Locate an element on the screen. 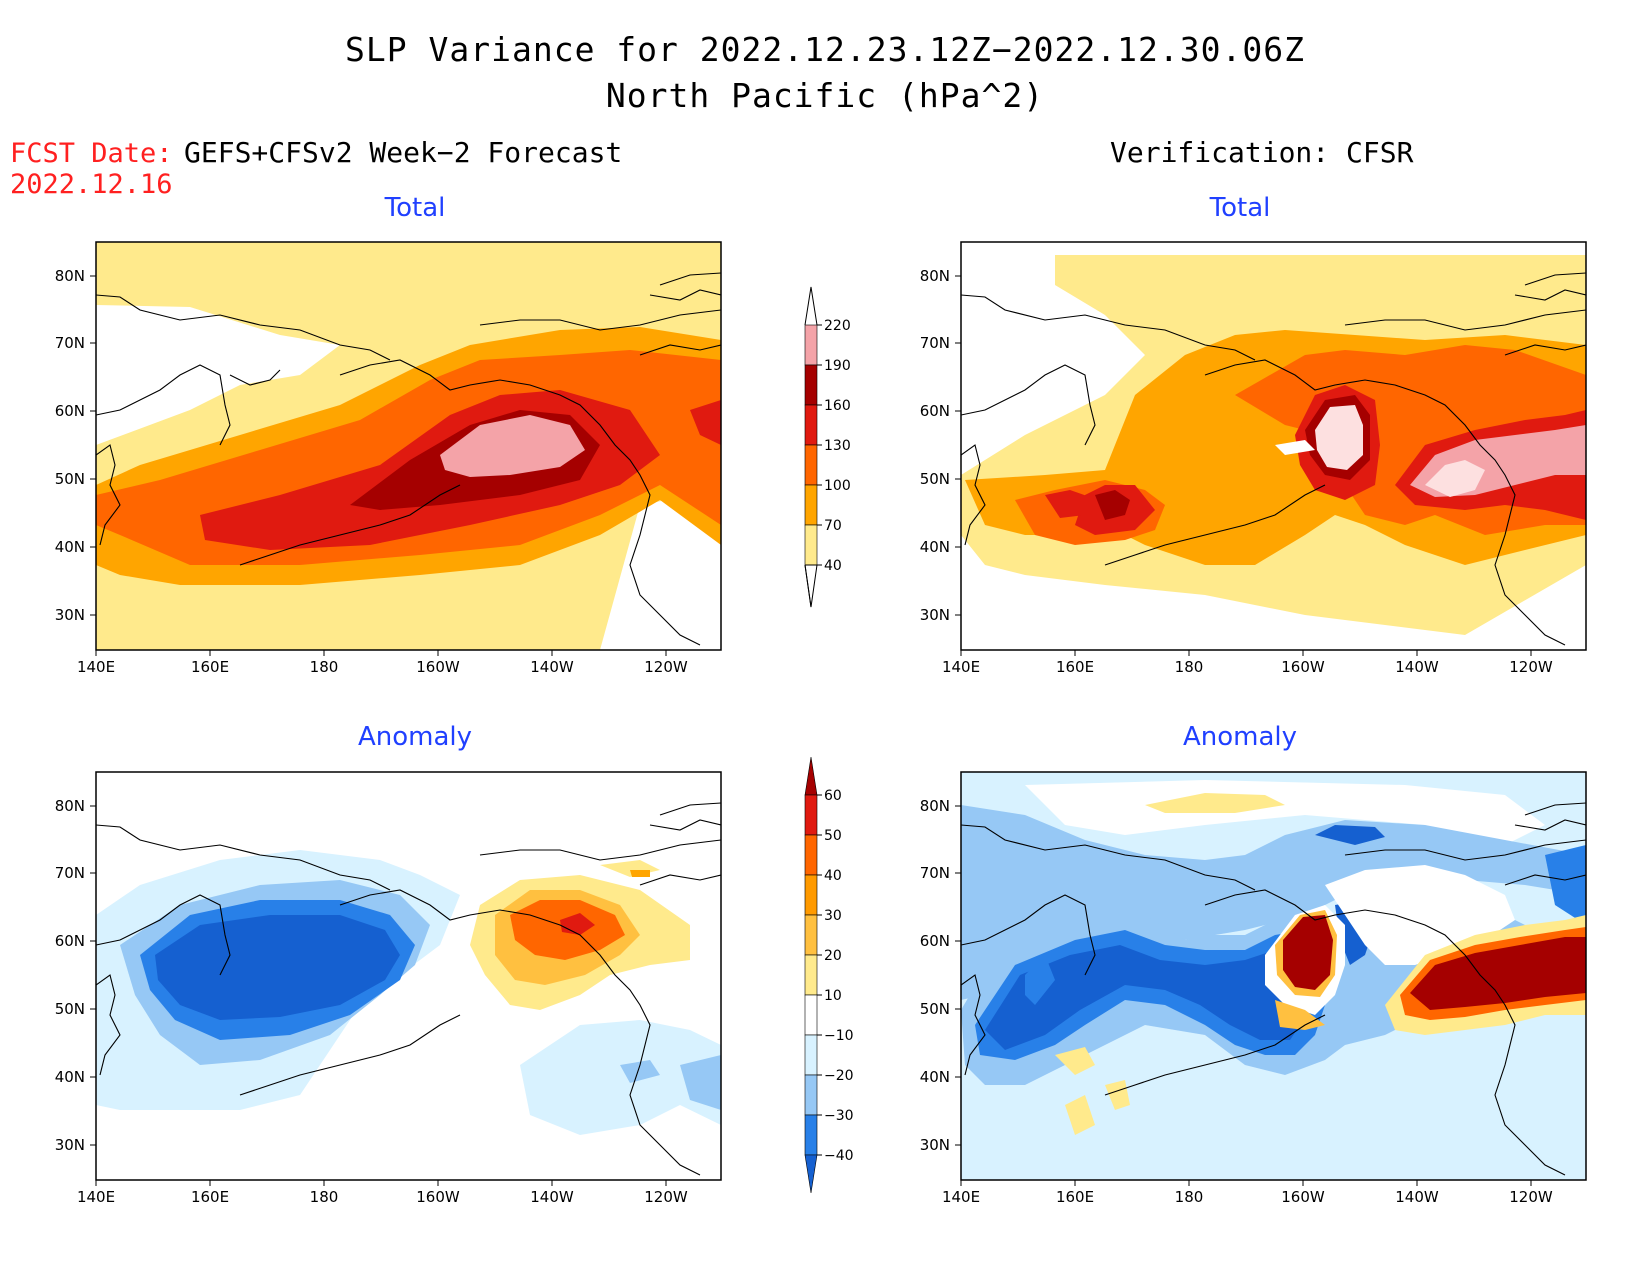  colorbar-total-label: 70 is located at coordinates (833, 526).